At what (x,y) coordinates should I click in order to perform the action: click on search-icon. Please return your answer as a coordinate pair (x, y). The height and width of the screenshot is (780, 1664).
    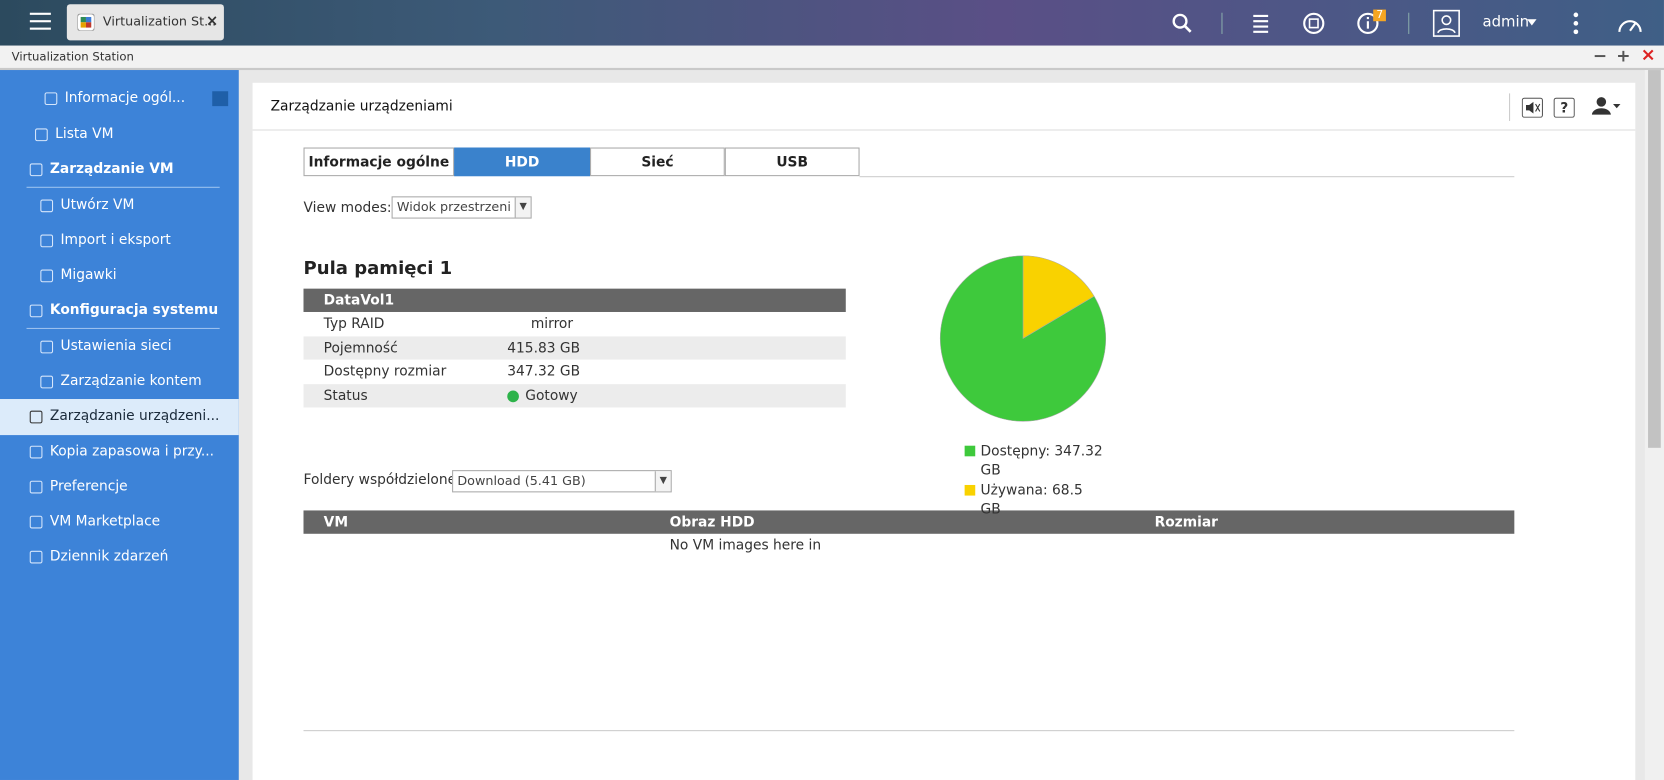
    Looking at the image, I should click on (1182, 23).